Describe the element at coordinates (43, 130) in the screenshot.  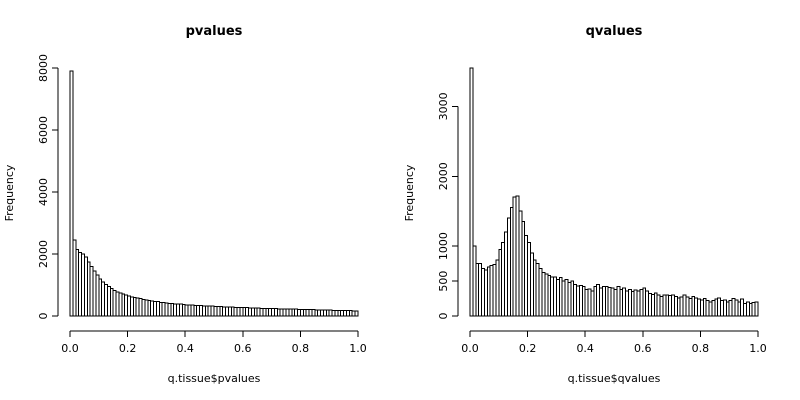
I see `y-tick-label: 6000` at that location.